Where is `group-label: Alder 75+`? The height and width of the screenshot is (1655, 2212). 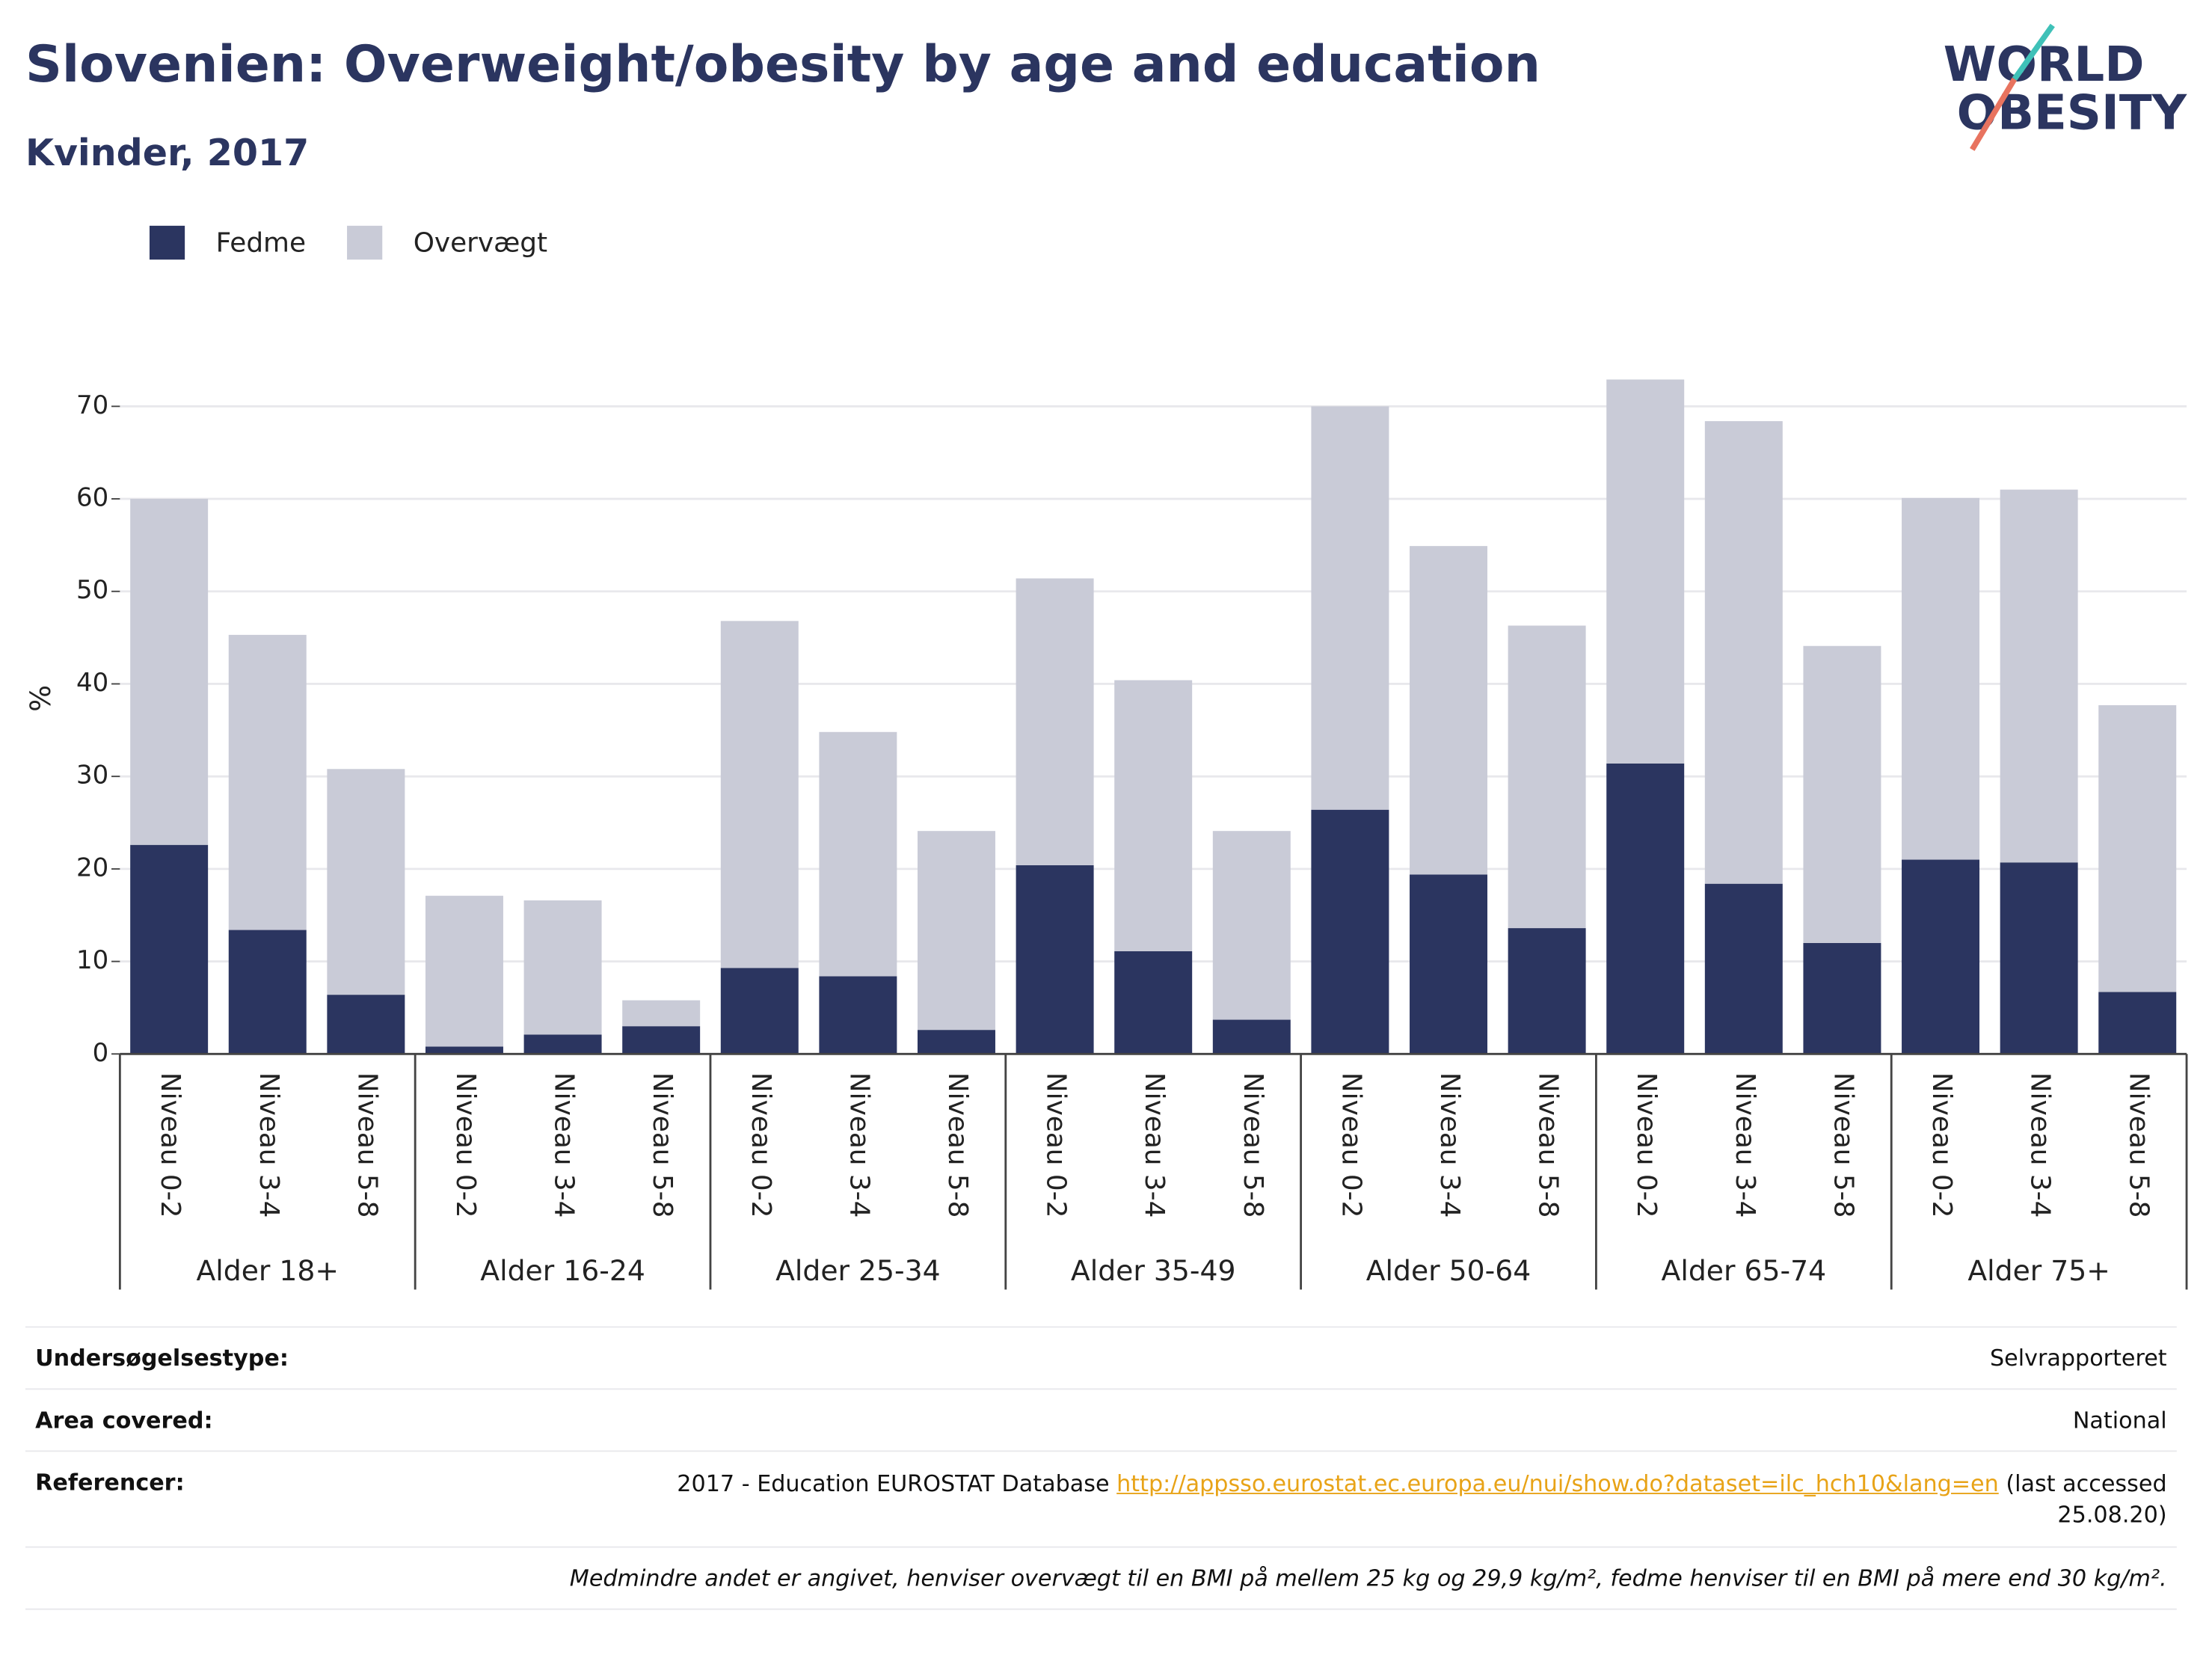
group-label: Alder 75+ is located at coordinates (2038, 1270).